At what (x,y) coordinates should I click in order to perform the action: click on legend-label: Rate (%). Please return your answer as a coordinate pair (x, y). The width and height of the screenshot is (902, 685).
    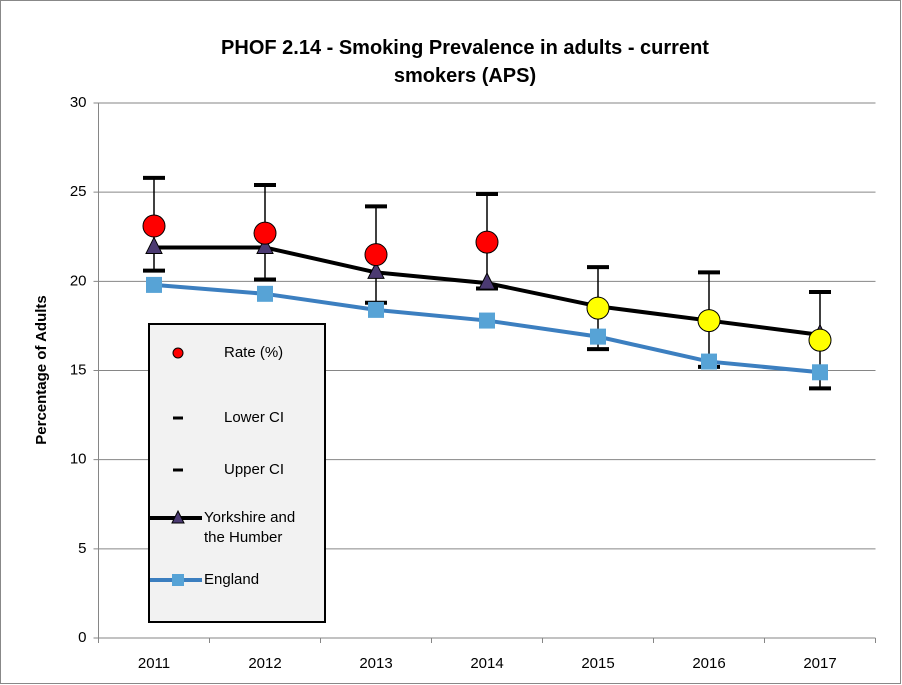
    Looking at the image, I should click on (254, 352).